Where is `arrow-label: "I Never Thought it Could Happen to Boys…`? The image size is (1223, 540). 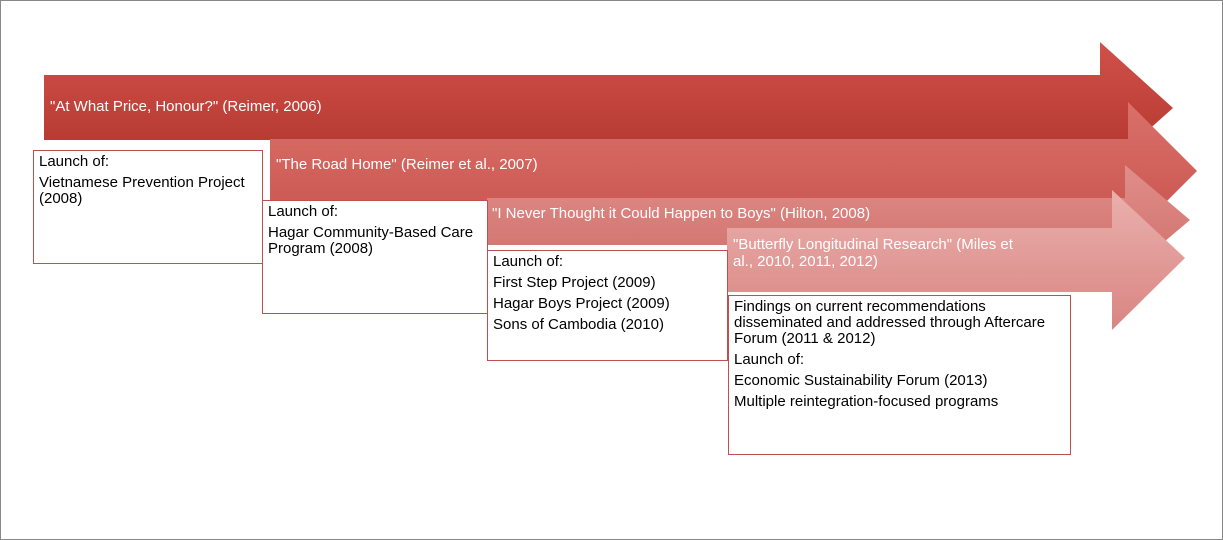 arrow-label: "I Never Thought it Could Happen to Boys… is located at coordinates (681, 213).